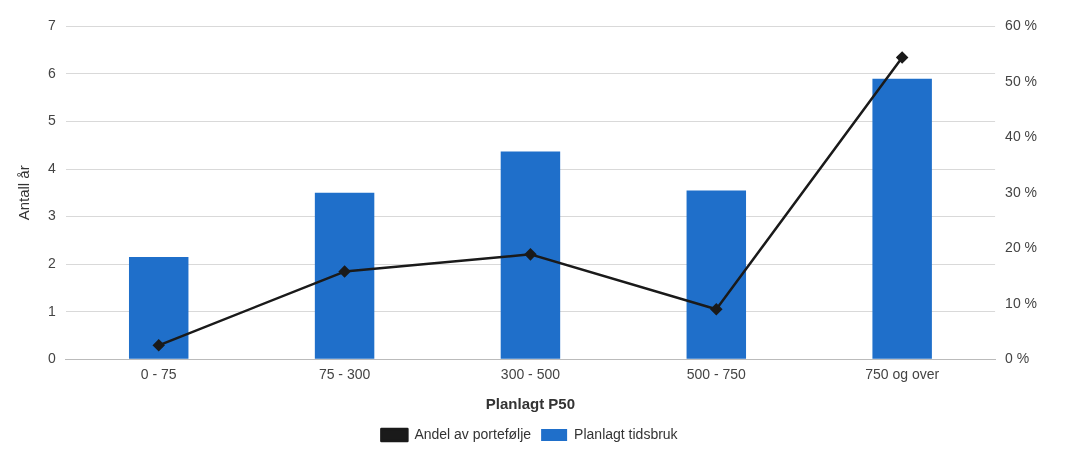 This screenshot has height=464, width=1065. Describe the element at coordinates (51, 167) in the screenshot. I see `y-tick-label: 4` at that location.